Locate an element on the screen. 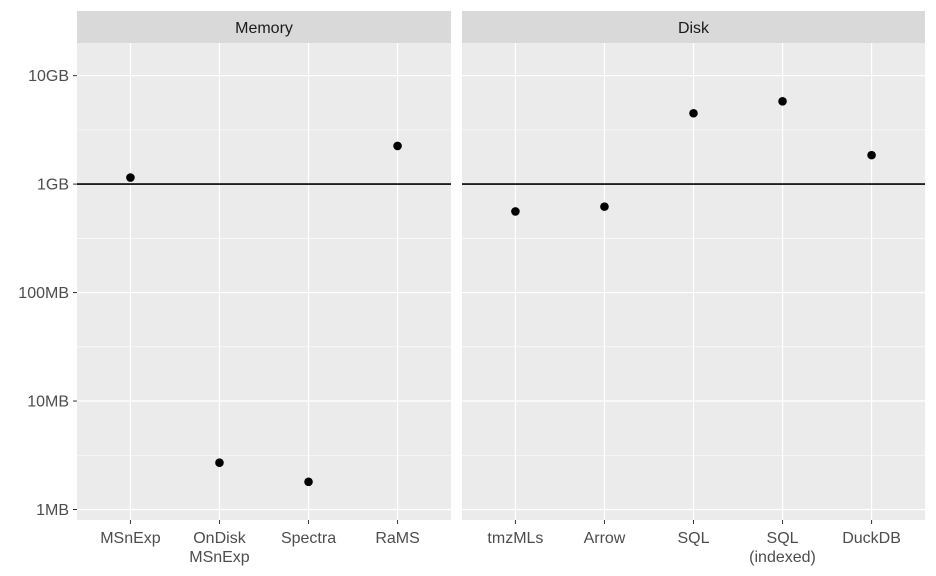 Image resolution: width=936 pixels, height=576 pixels. facet-title: Disk is located at coordinates (694, 28).